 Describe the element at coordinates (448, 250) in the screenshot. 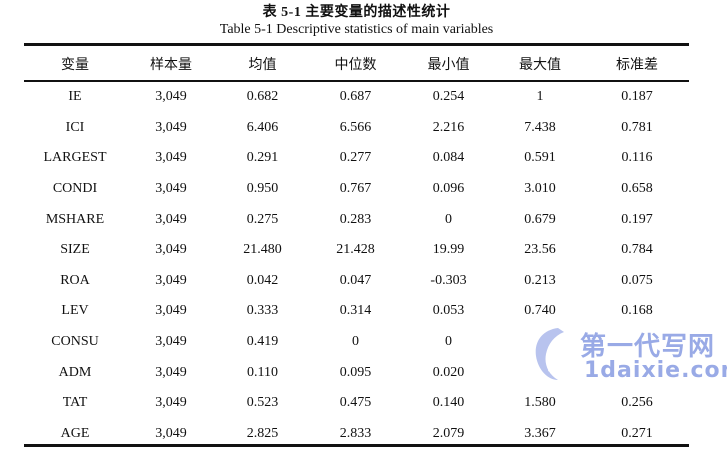

I see `cell-min: 19.99` at that location.